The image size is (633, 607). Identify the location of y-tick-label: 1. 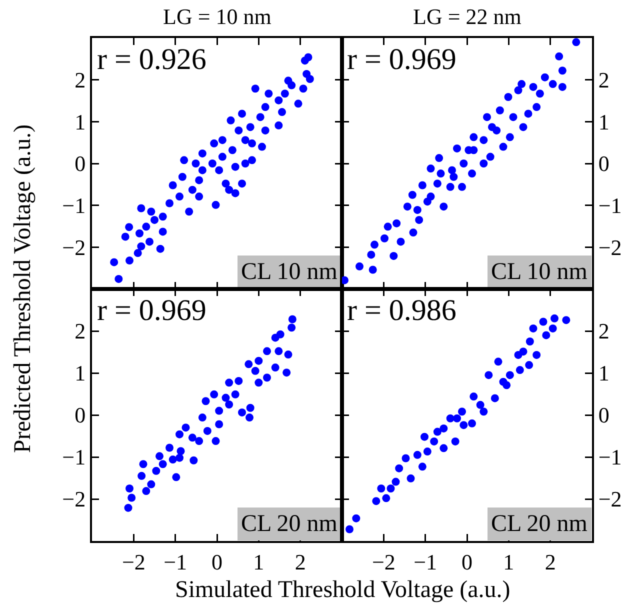
(604, 121).